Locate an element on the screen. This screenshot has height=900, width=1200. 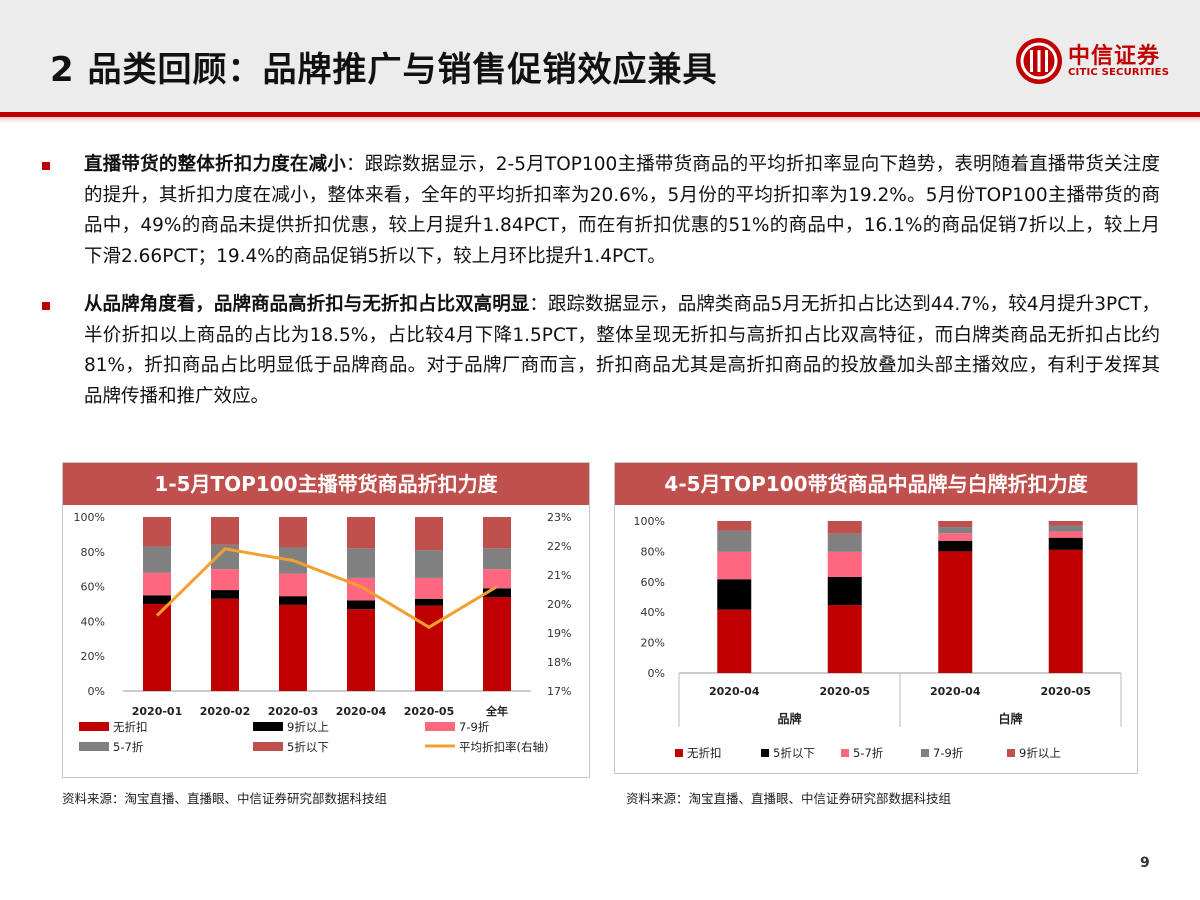
logo-en-text: CITIC SECURITIES is located at coordinates (1119, 72).